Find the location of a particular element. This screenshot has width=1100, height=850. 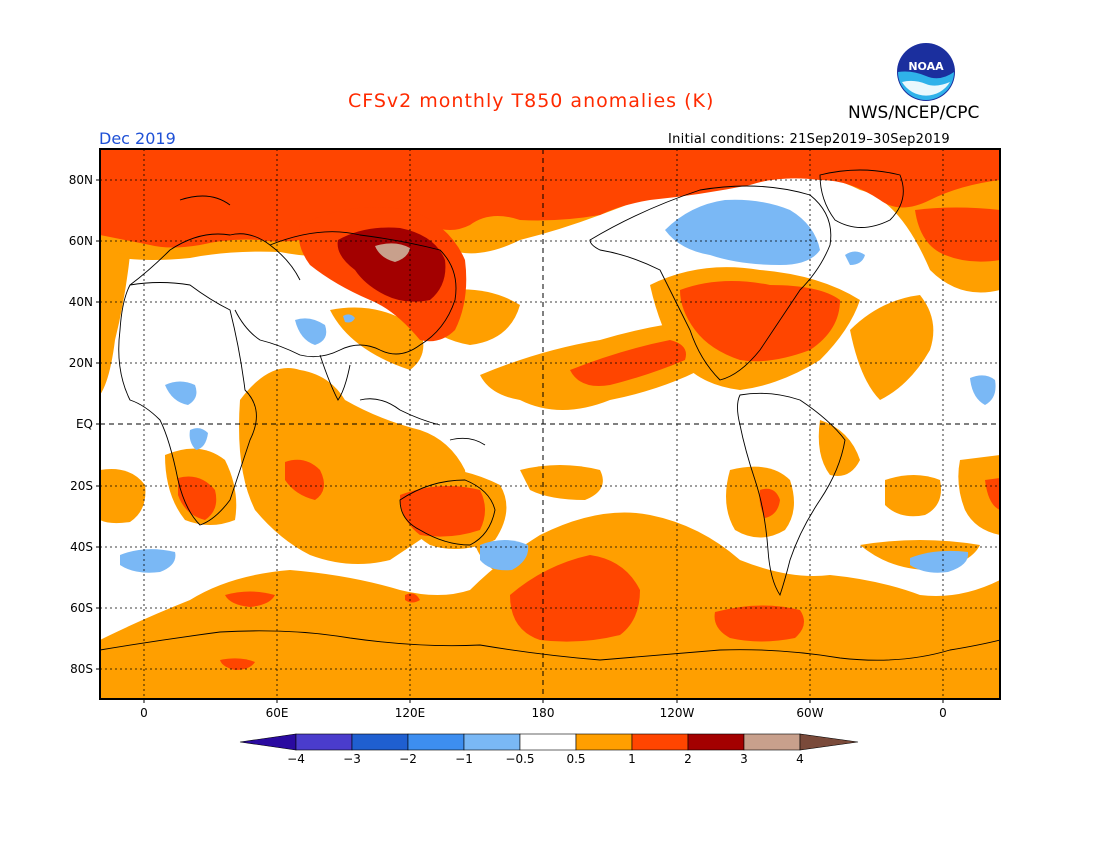

svg-text: NOAA is located at coordinates (926, 66).